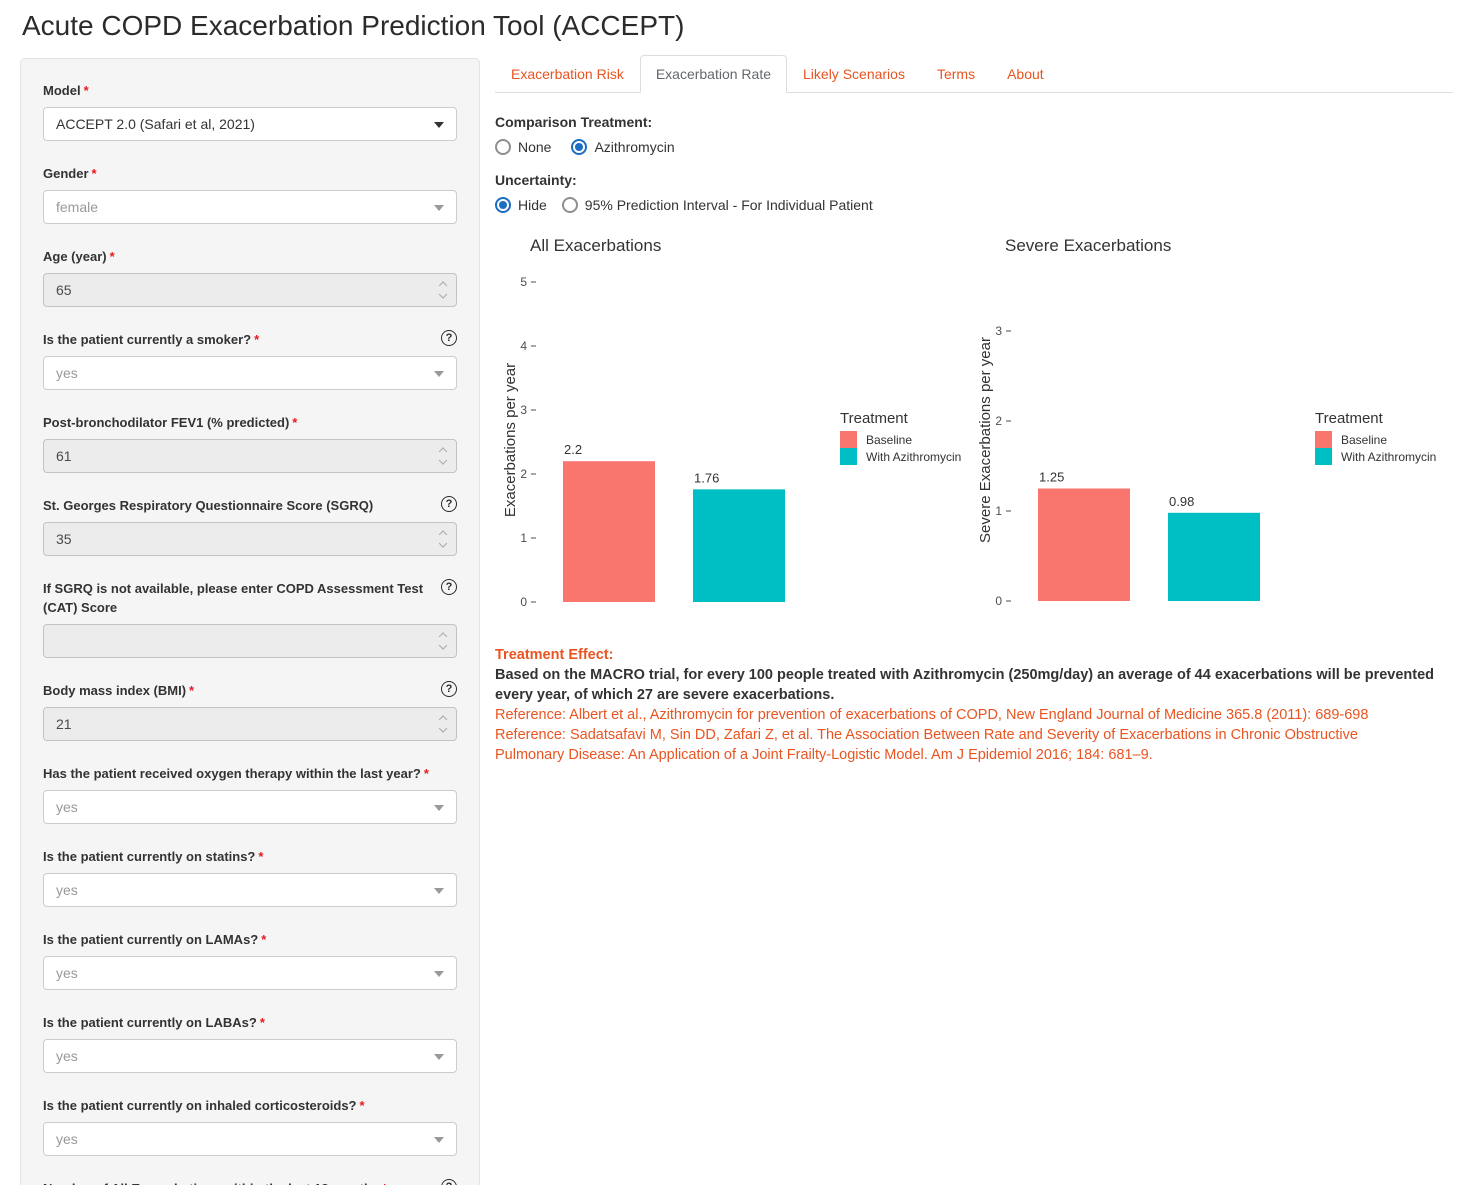 Image resolution: width=1462 pixels, height=1185 pixels. I want to click on field-bmi: Body mass index (BMI) * ?, so click(250, 711).